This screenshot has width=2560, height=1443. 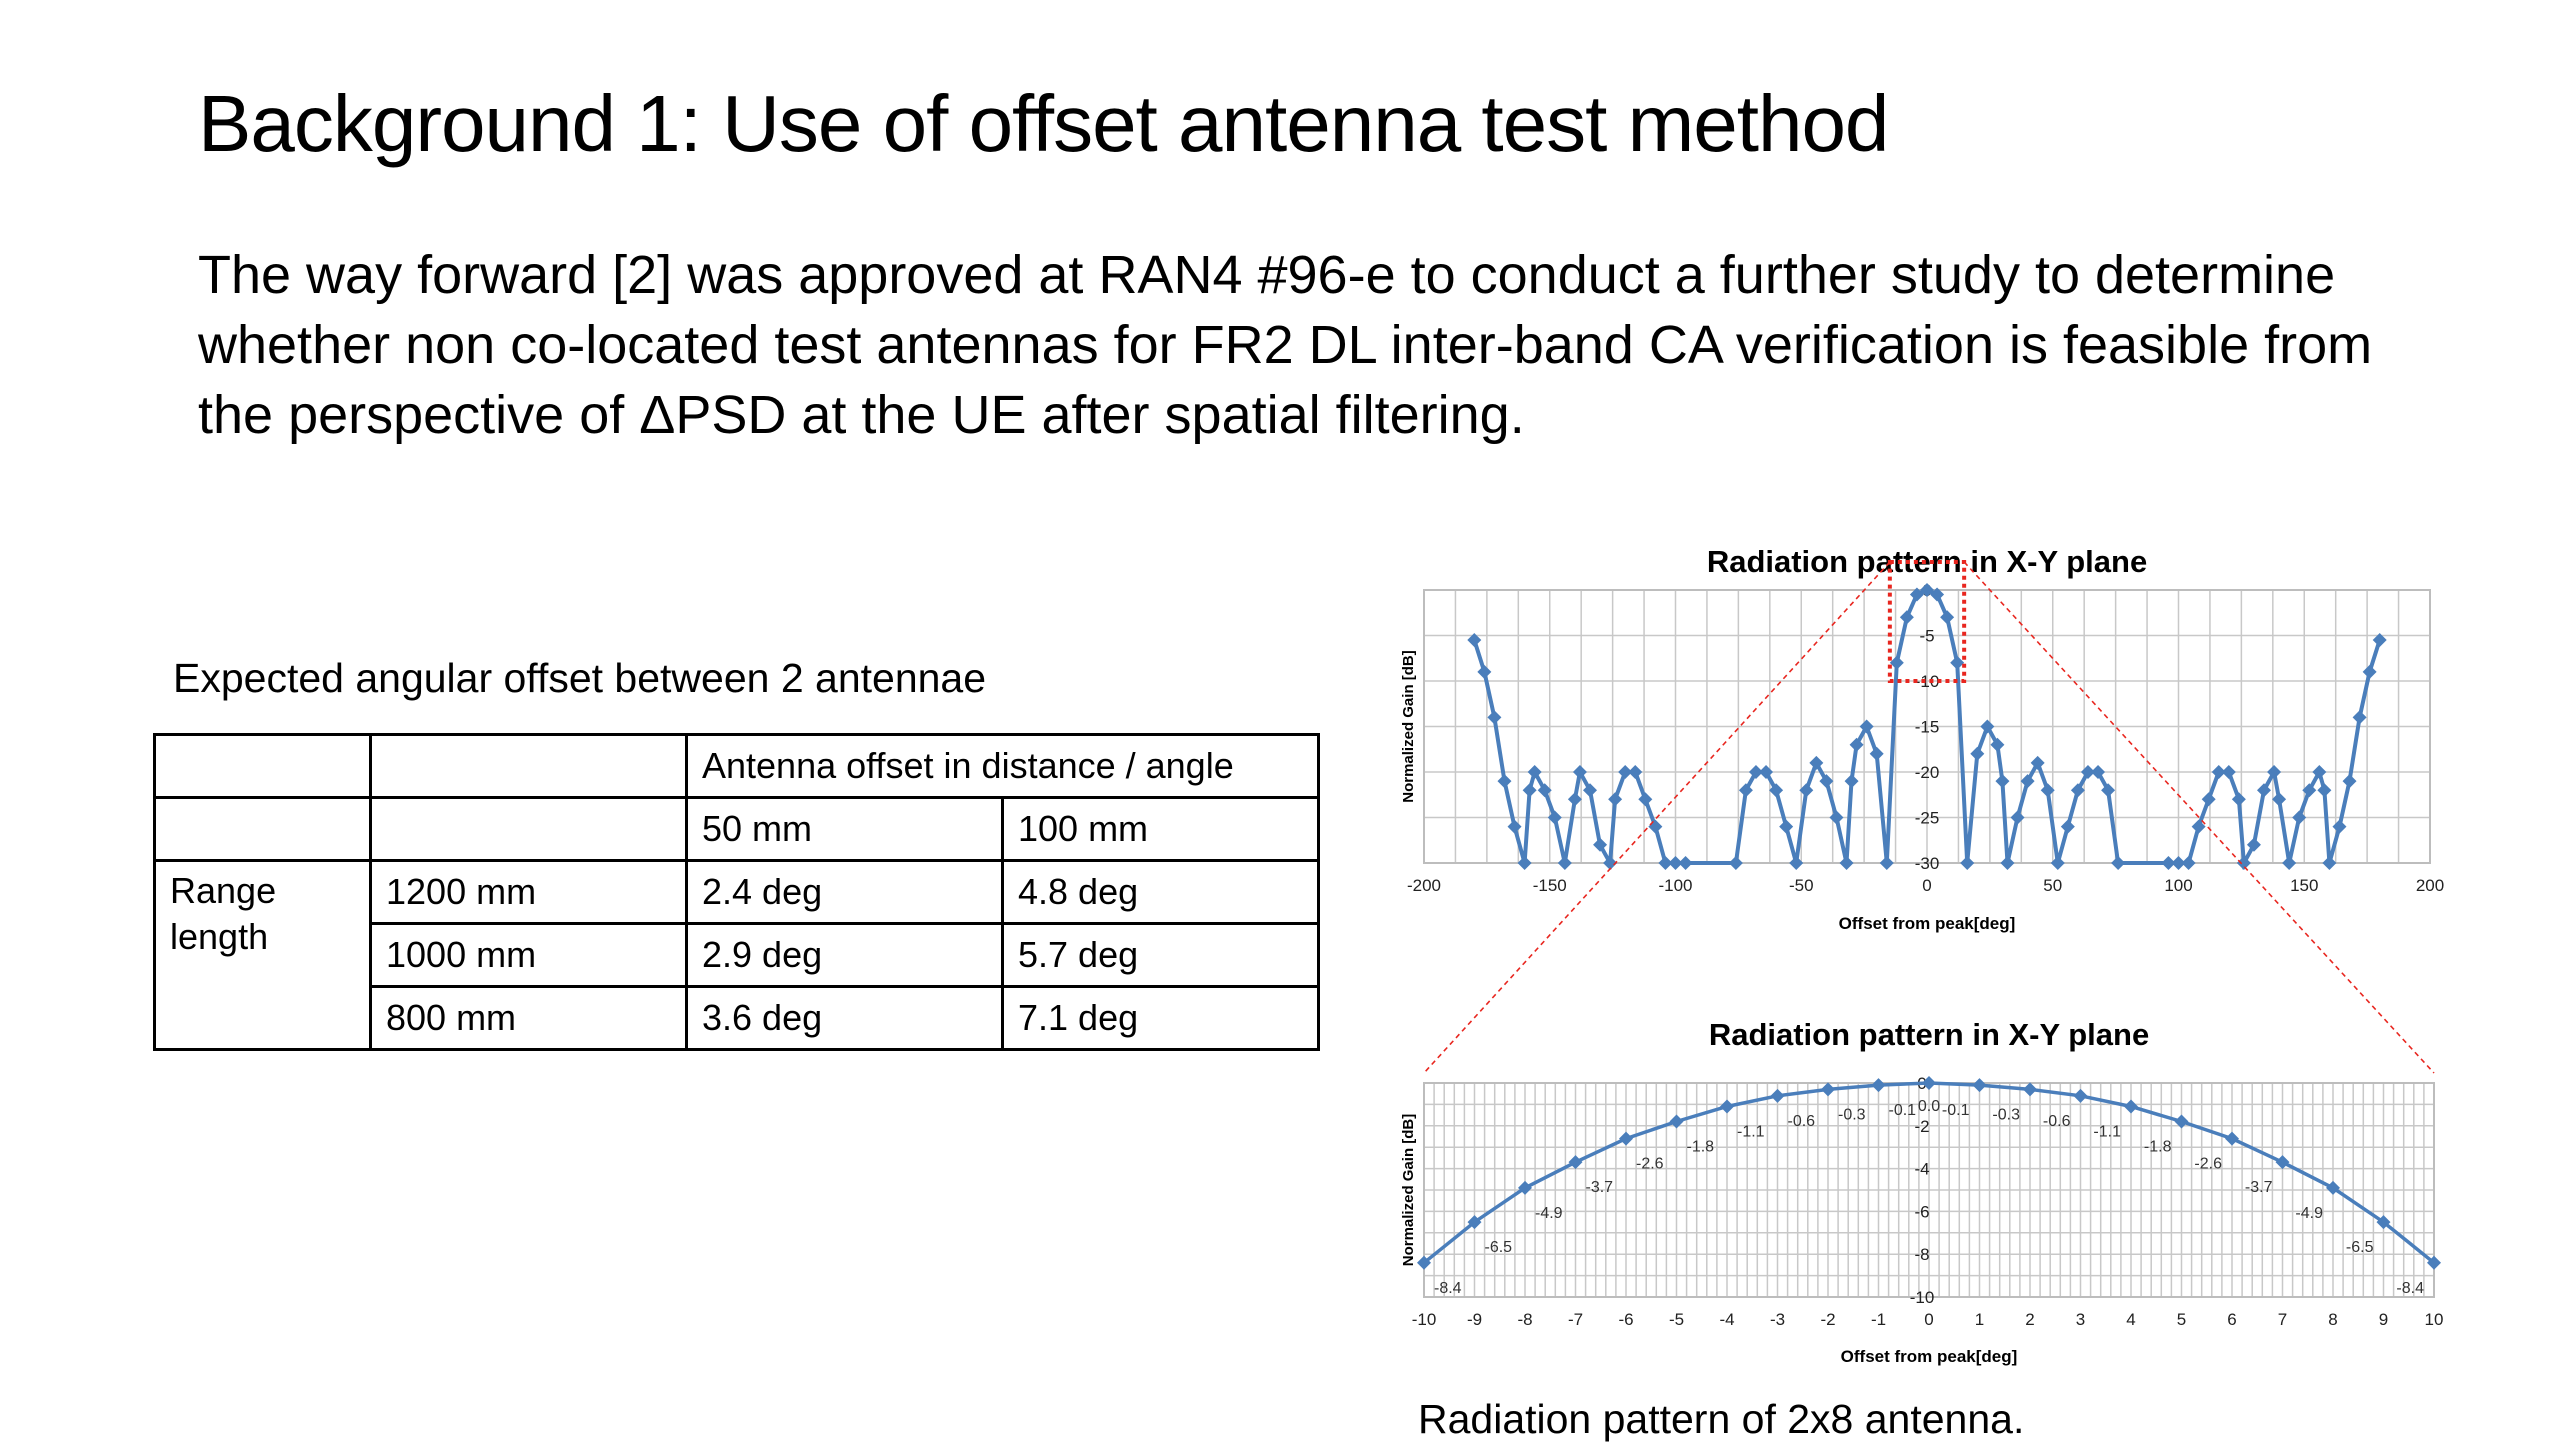 I want to click on x-tick-label: -200, so click(x=1424, y=885).